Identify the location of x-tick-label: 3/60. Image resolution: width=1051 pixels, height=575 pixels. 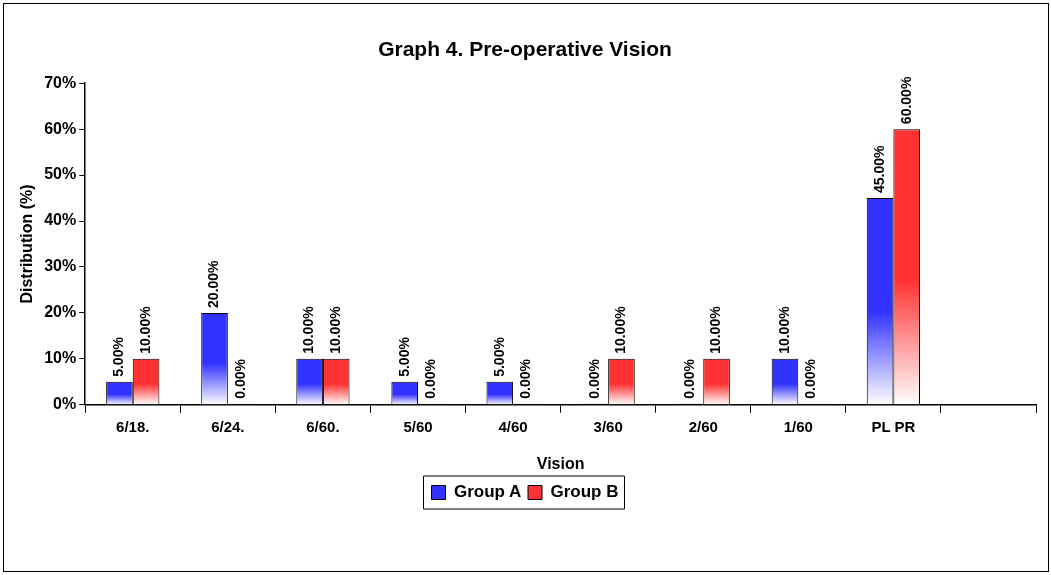
(608, 426).